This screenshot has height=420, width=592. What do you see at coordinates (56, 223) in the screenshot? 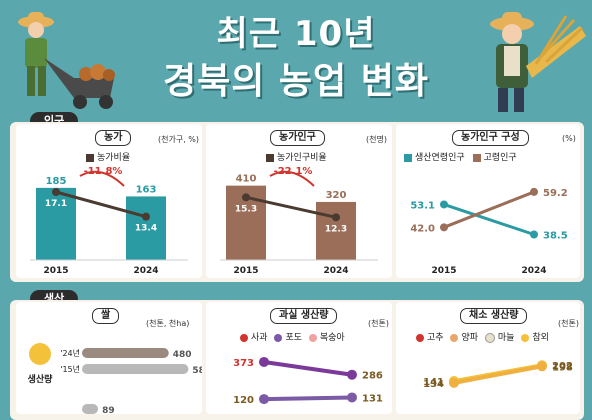
I see `bar-2015` at bounding box center [56, 223].